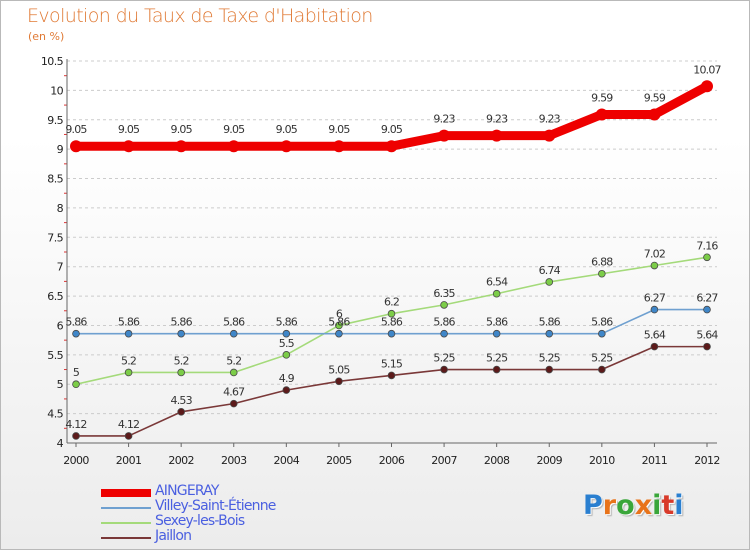  Describe the element at coordinates (497, 282) in the screenshot. I see `data-label: 6.54` at that location.